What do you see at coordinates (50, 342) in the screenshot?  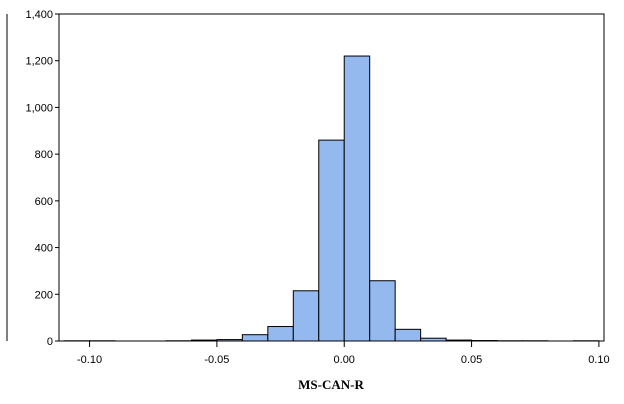 I see `y-tick-label: 0` at bounding box center [50, 342].